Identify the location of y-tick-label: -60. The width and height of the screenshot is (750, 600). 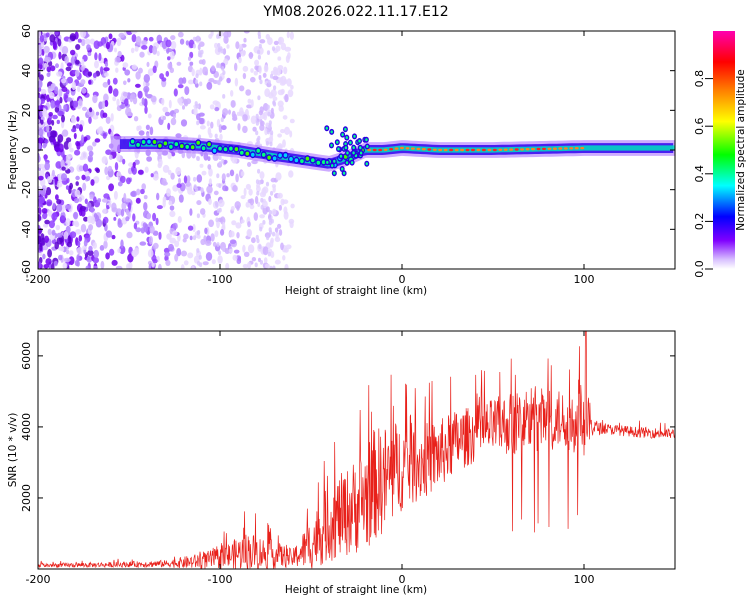
(26, 269).